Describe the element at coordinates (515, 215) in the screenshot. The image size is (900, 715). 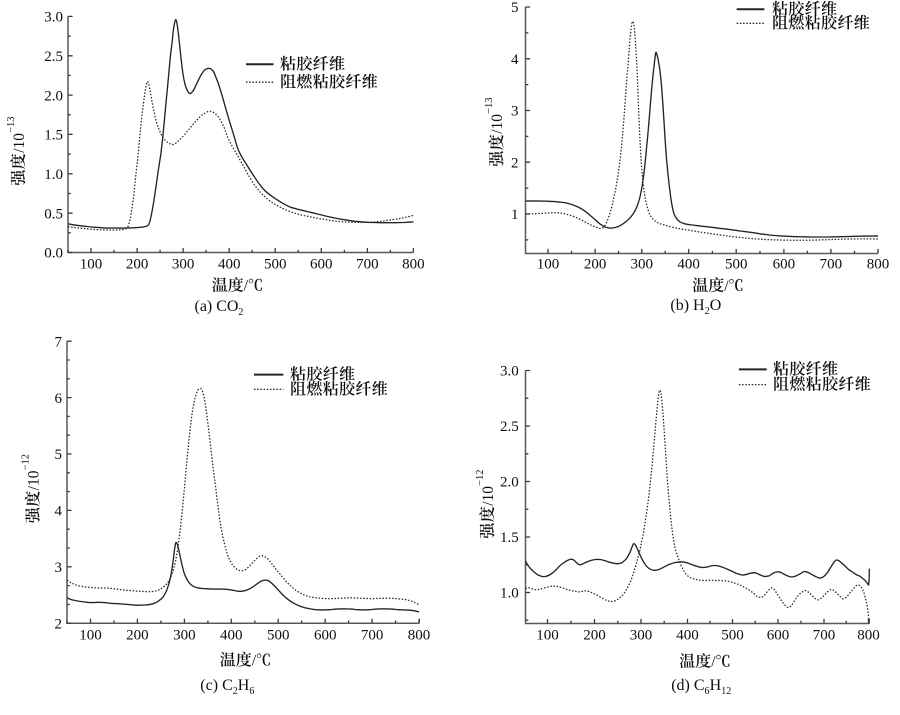
I see `svg-text: 1` at that location.